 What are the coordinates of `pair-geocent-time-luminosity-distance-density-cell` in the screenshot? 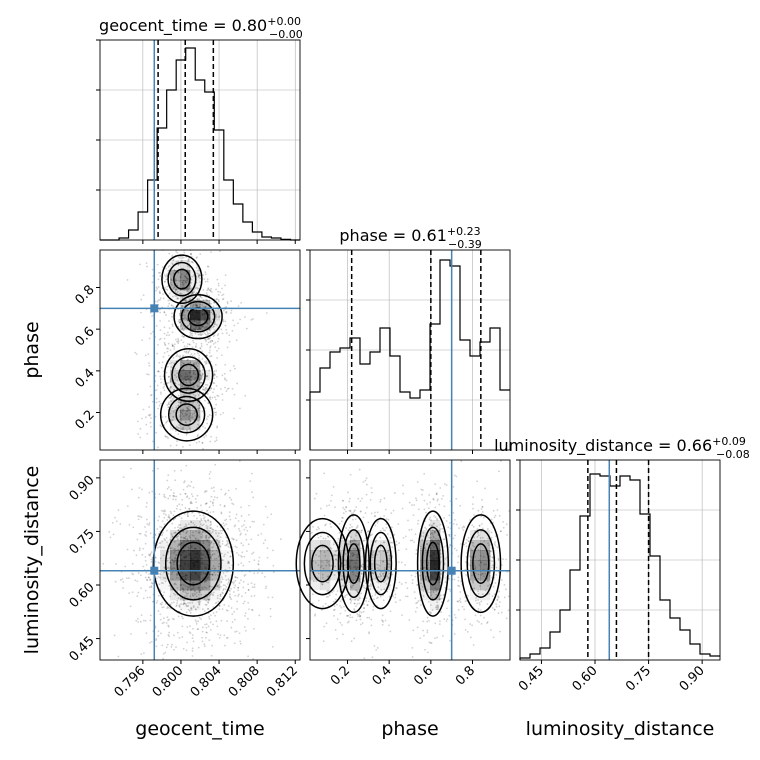 It's located at (185, 565).